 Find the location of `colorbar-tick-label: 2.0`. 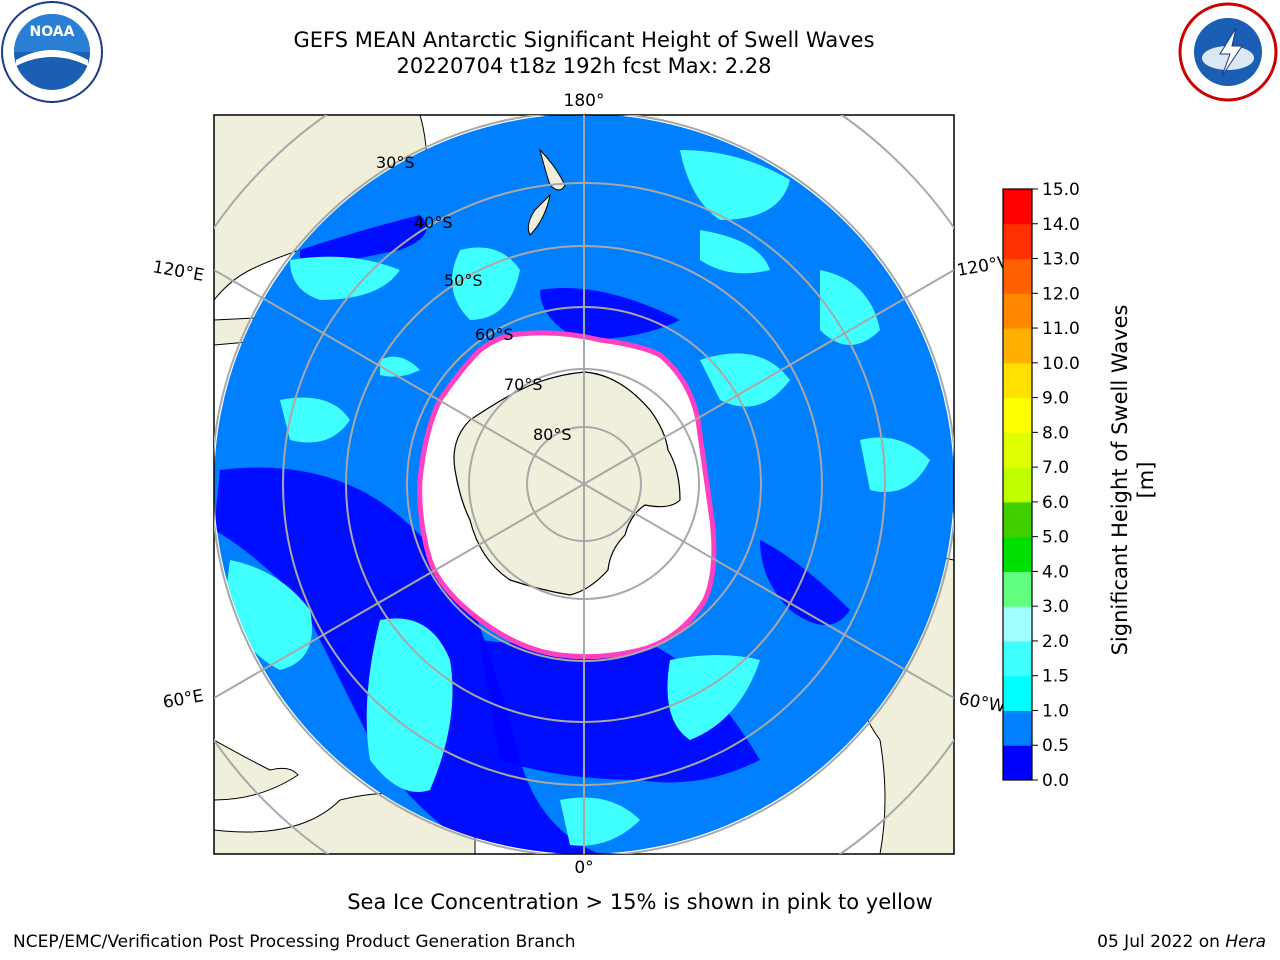

colorbar-tick-label: 2.0 is located at coordinates (1055, 642).